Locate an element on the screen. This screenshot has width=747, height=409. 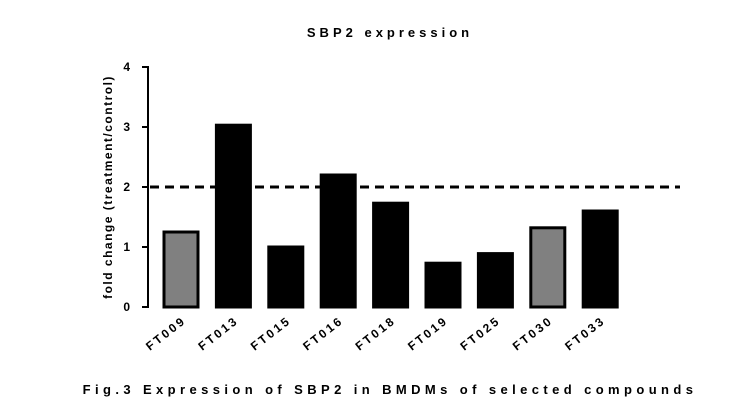
chart-title: SBP2 expression is located at coordinates (390, 32).